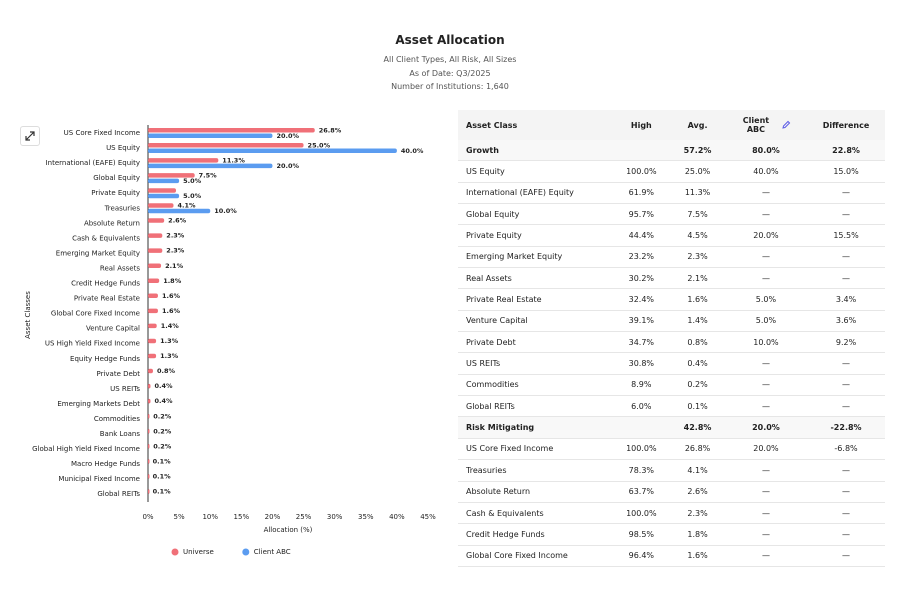 This screenshot has height=600, width=900. I want to click on row: Real Assets 30.2% 2.1% — —, so click(671, 278).